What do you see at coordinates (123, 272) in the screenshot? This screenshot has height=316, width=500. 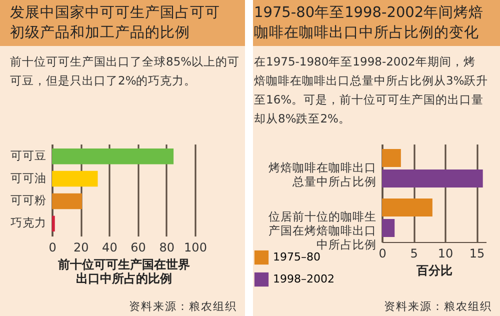 I see `x-axis-title: 前十位可可生产国在世界出口中所占的比例` at bounding box center [123, 272].